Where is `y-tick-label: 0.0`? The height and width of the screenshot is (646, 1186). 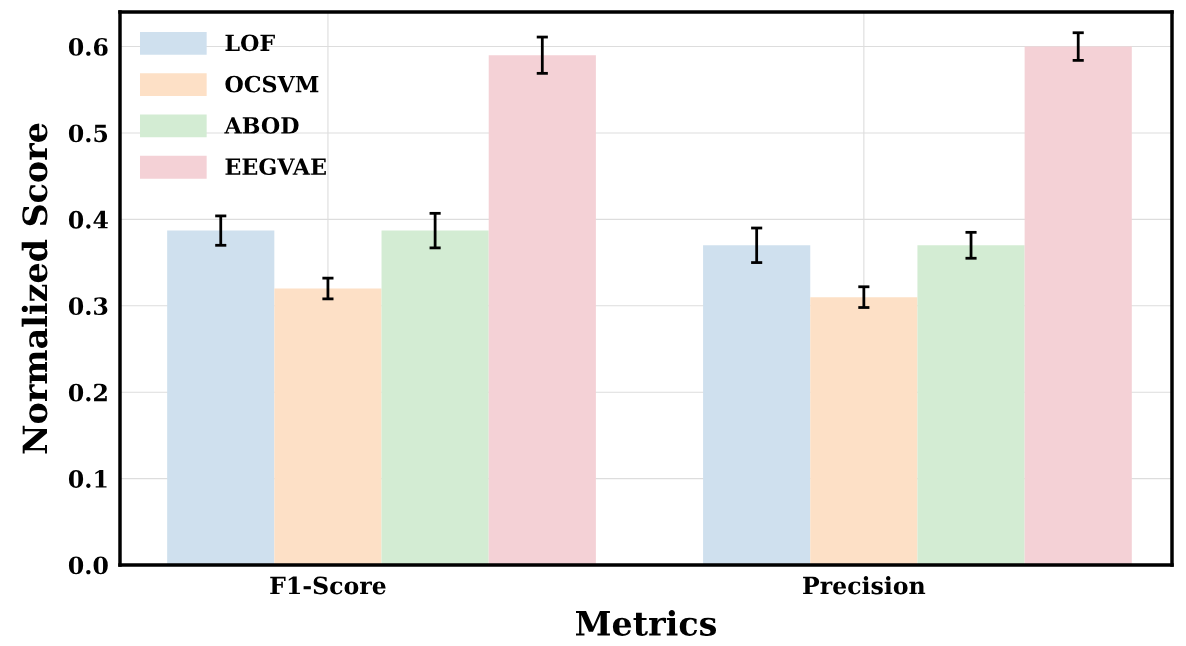
y-tick-label: 0.0 is located at coordinates (88, 565).